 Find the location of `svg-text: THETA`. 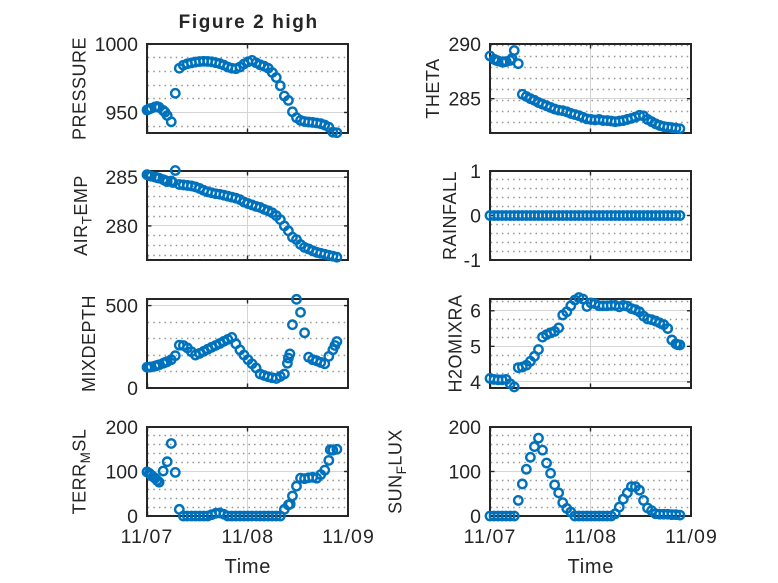

svg-text: THETA is located at coordinates (433, 88).